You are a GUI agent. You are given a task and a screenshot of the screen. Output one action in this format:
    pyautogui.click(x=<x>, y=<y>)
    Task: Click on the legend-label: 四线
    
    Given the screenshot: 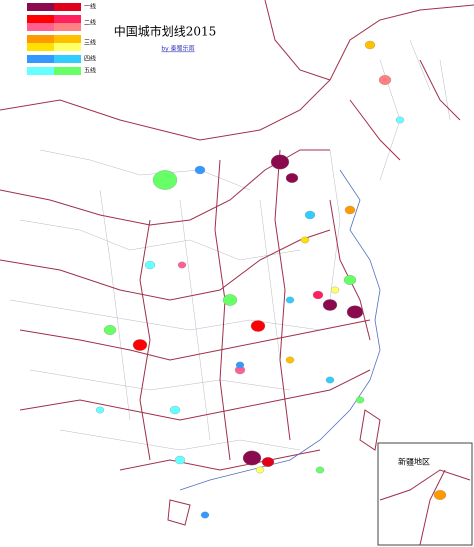 What is the action you would take?
    pyautogui.click(x=90, y=59)
    